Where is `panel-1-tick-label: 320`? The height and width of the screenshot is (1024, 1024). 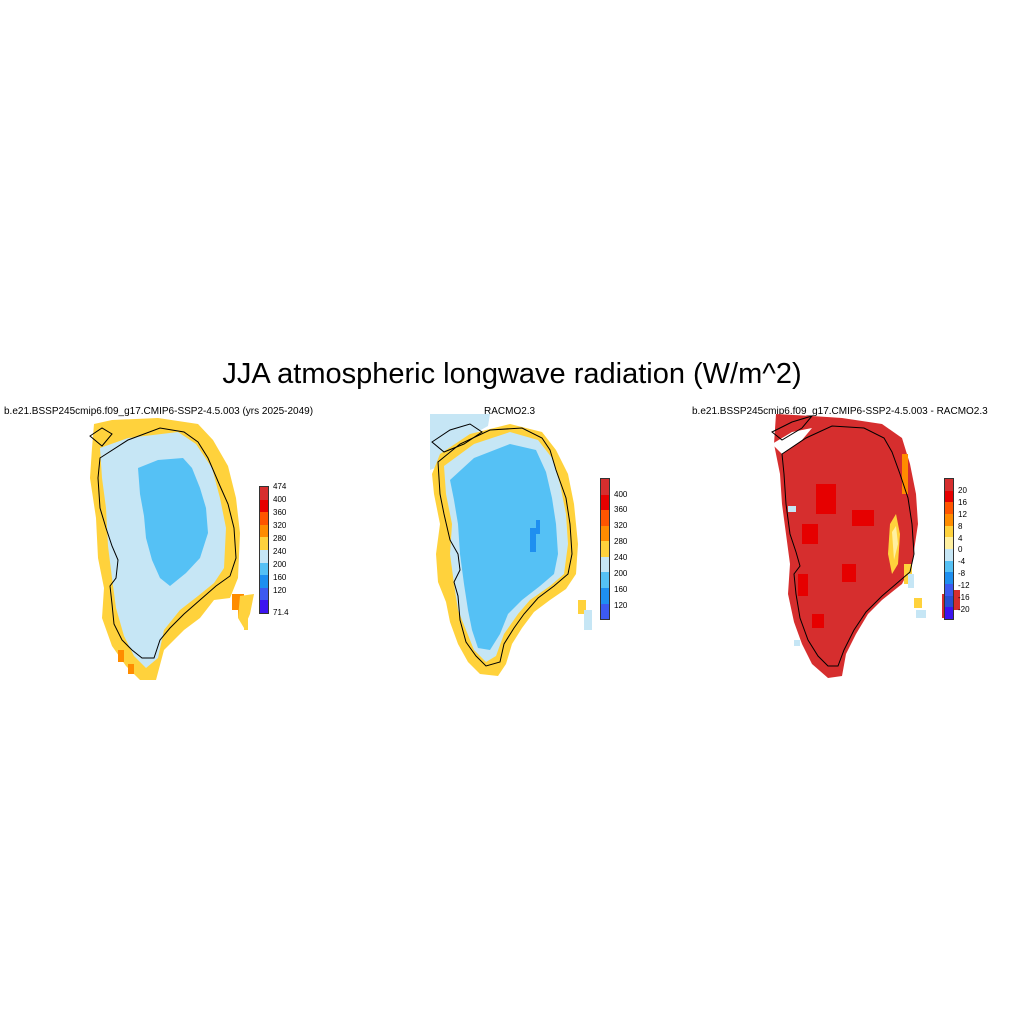
panel-1-tick-label: 320 is located at coordinates (280, 525).